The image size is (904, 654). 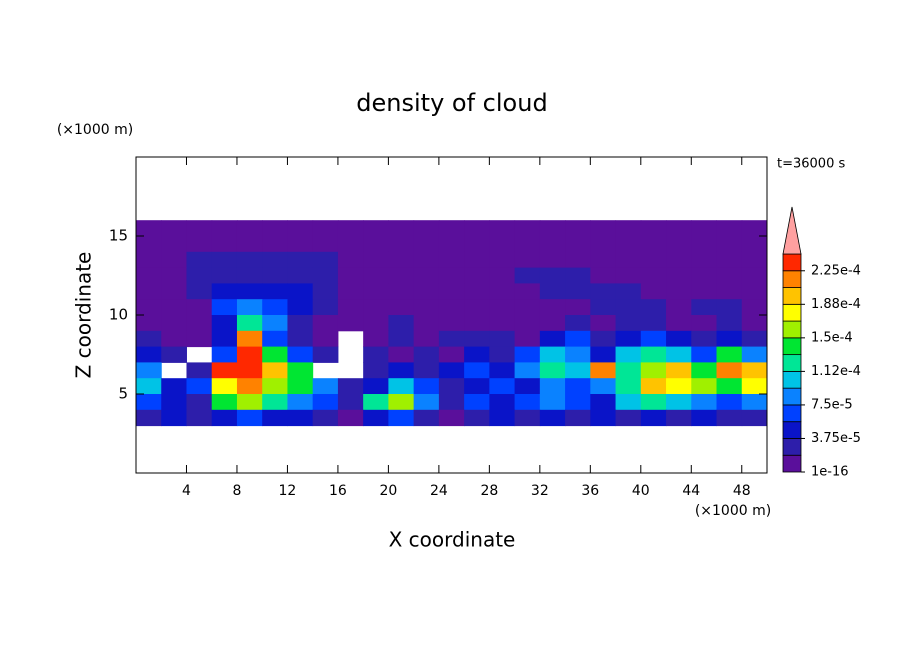 I want to click on chart-title: density of cloud, so click(x=451, y=103).